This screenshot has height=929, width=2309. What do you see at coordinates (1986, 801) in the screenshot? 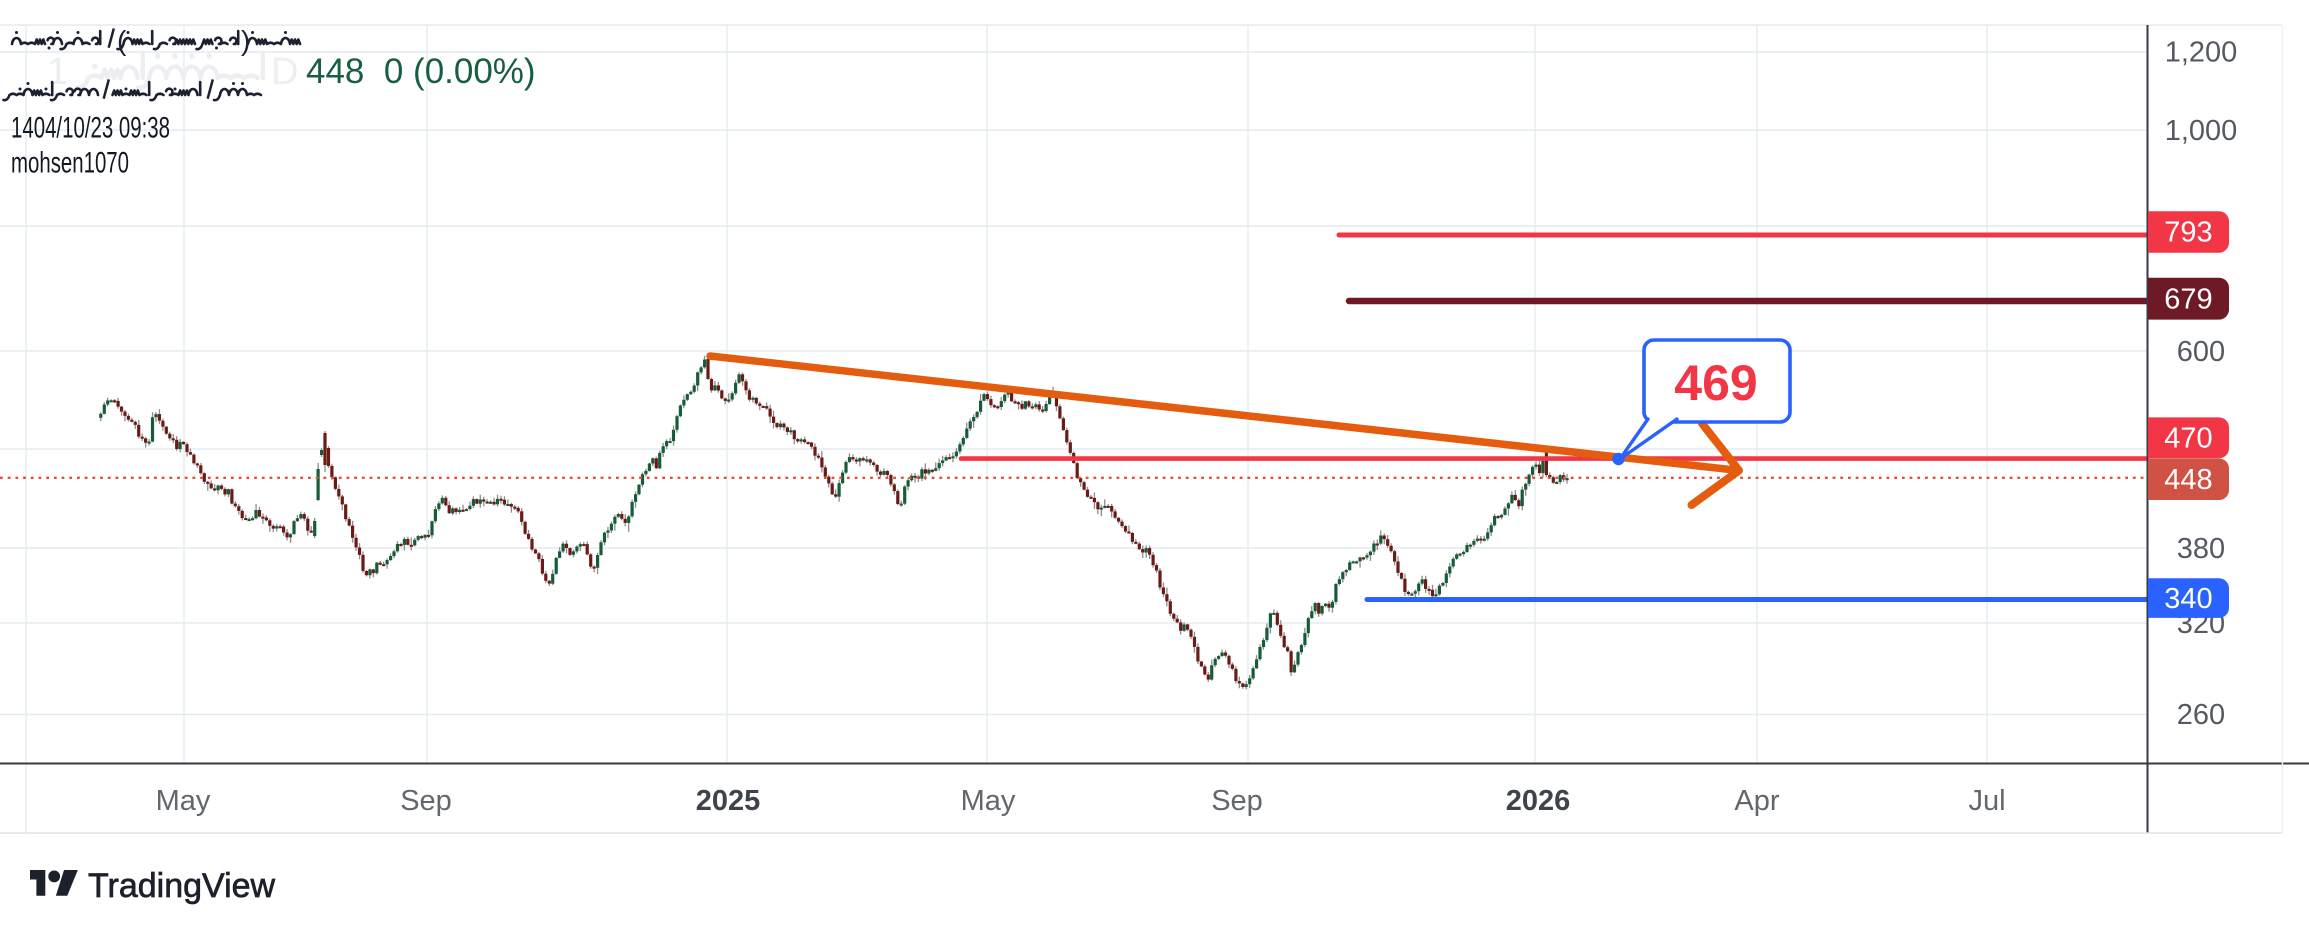
I see `svg-text: Jul` at bounding box center [1986, 801].